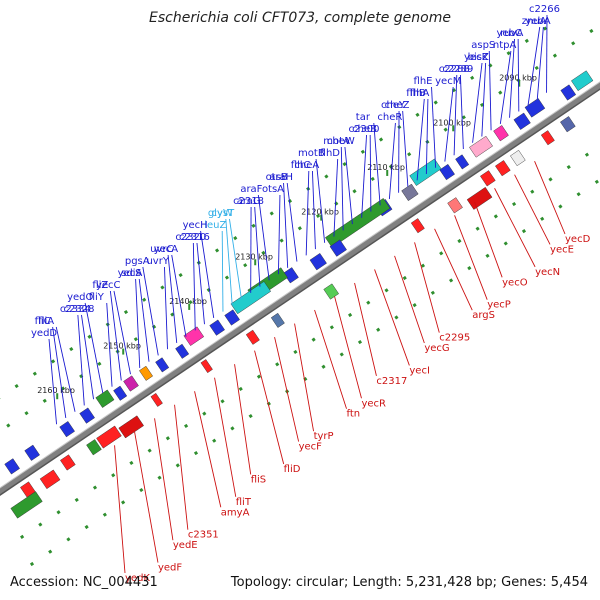 Image resolution: width=600 pixels, height=600 pixels. What do you see at coordinates (311, 153) in the screenshot?
I see `gene-label-motb: motB` at bounding box center [311, 153].